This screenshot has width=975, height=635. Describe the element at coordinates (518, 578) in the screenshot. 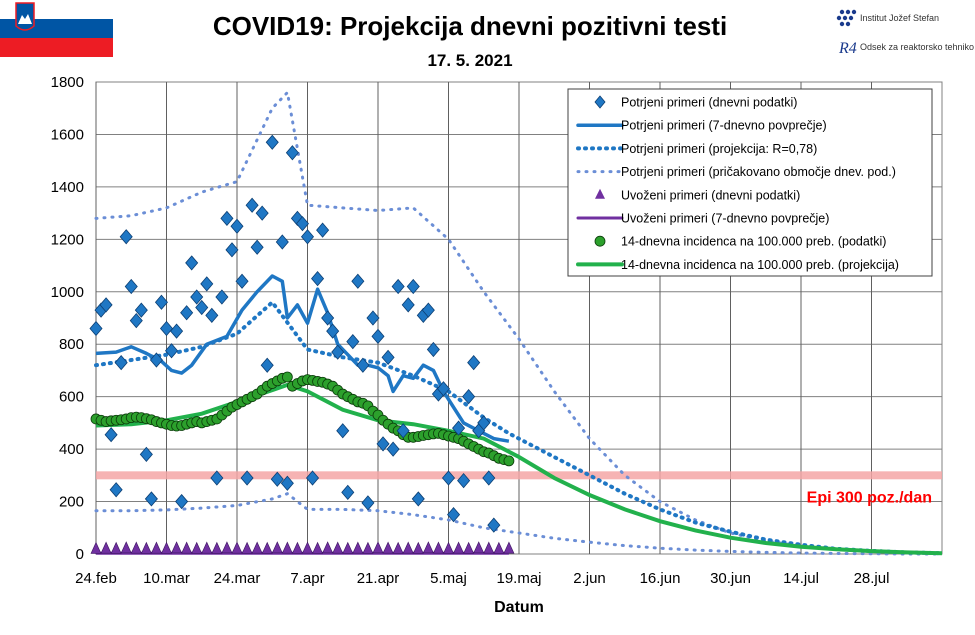

I see `x-tick-label: 19.maj` at that location.